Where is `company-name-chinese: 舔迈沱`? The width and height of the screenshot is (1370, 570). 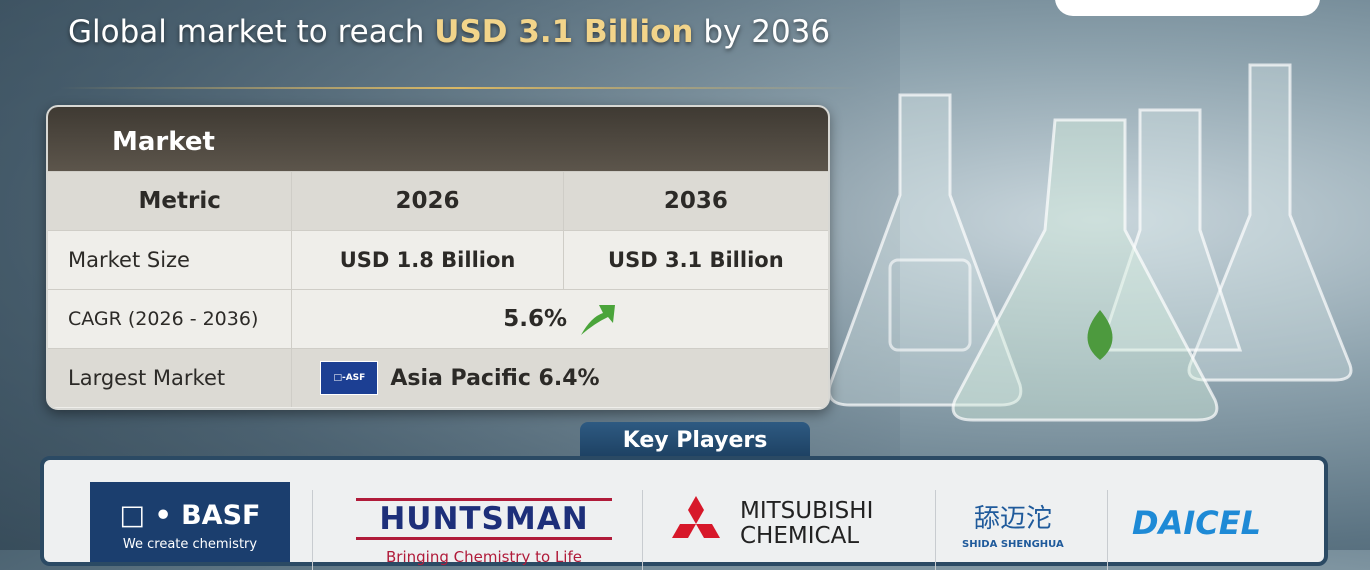 company-name-chinese: 舔迈沱 is located at coordinates (1012, 519).